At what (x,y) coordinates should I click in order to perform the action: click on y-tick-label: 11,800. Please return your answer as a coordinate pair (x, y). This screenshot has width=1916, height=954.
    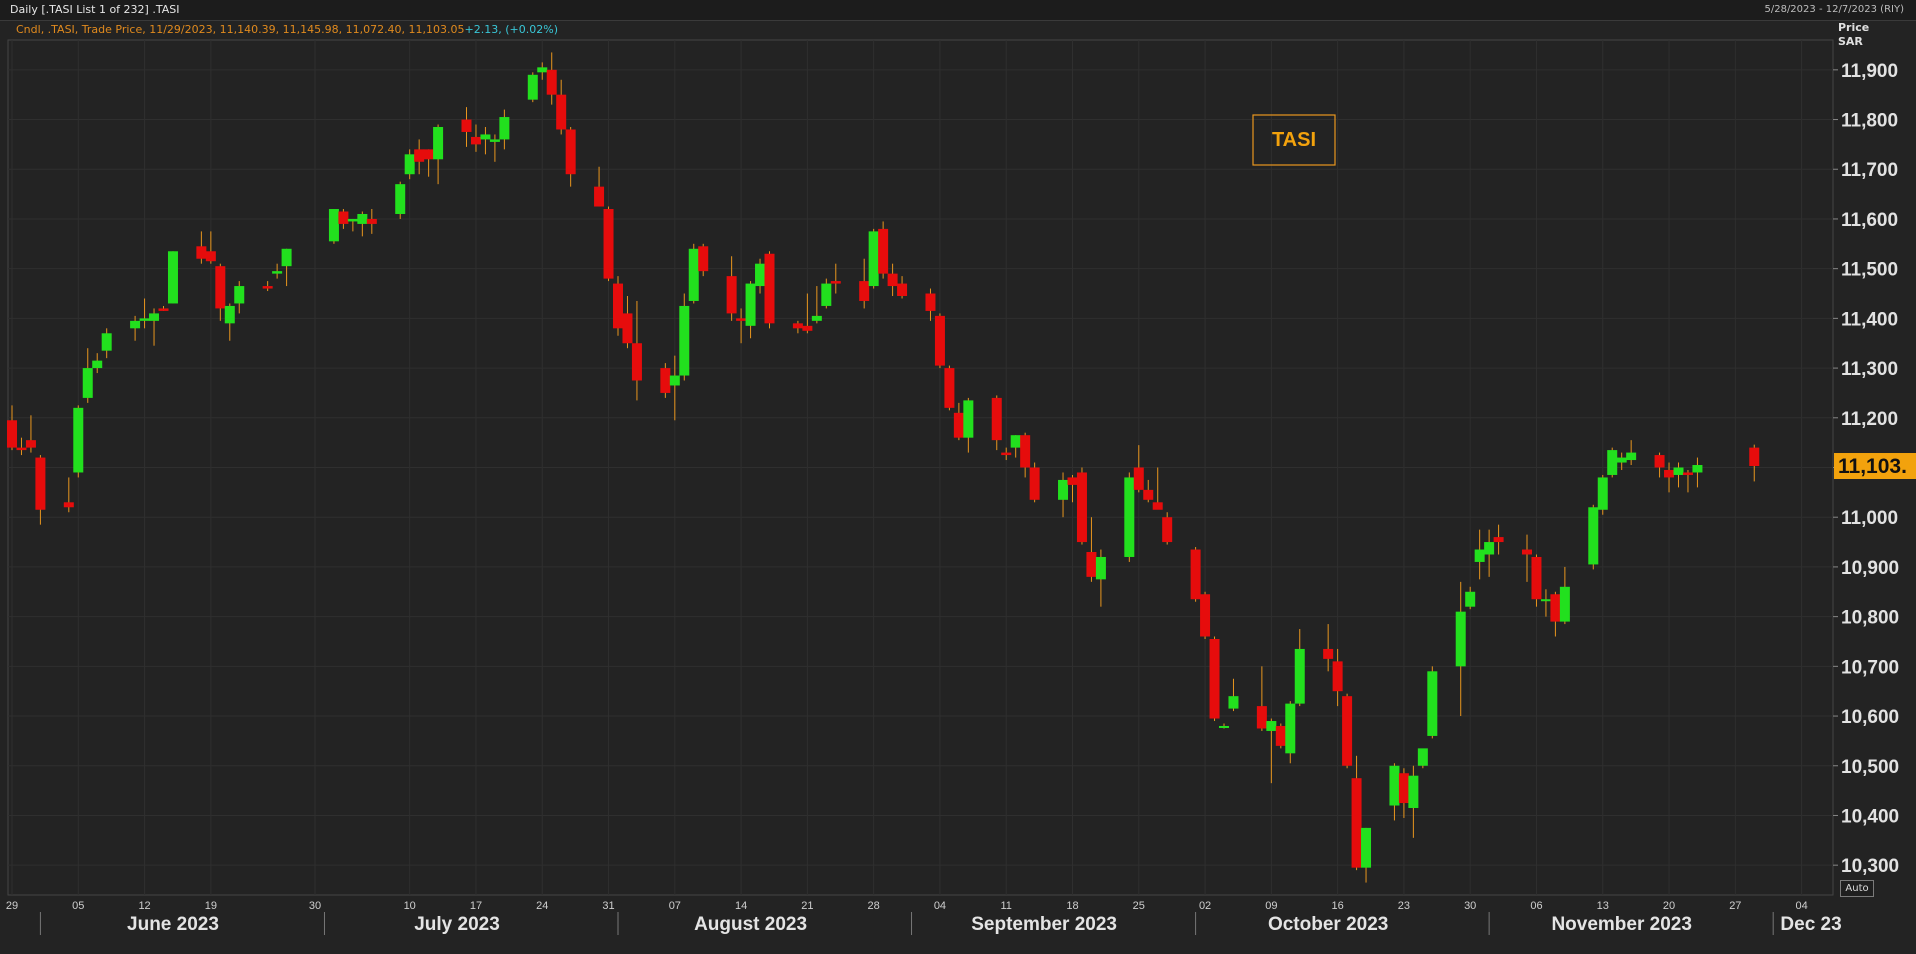
    Looking at the image, I should click on (1869, 121).